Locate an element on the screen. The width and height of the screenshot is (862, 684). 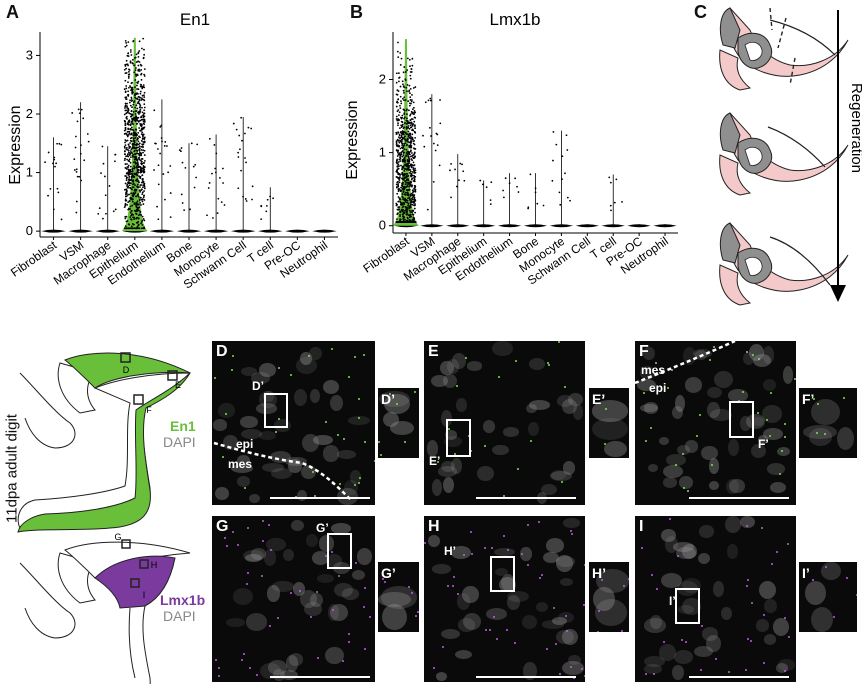
panel-letter-d: D is located at coordinates (222, 351).